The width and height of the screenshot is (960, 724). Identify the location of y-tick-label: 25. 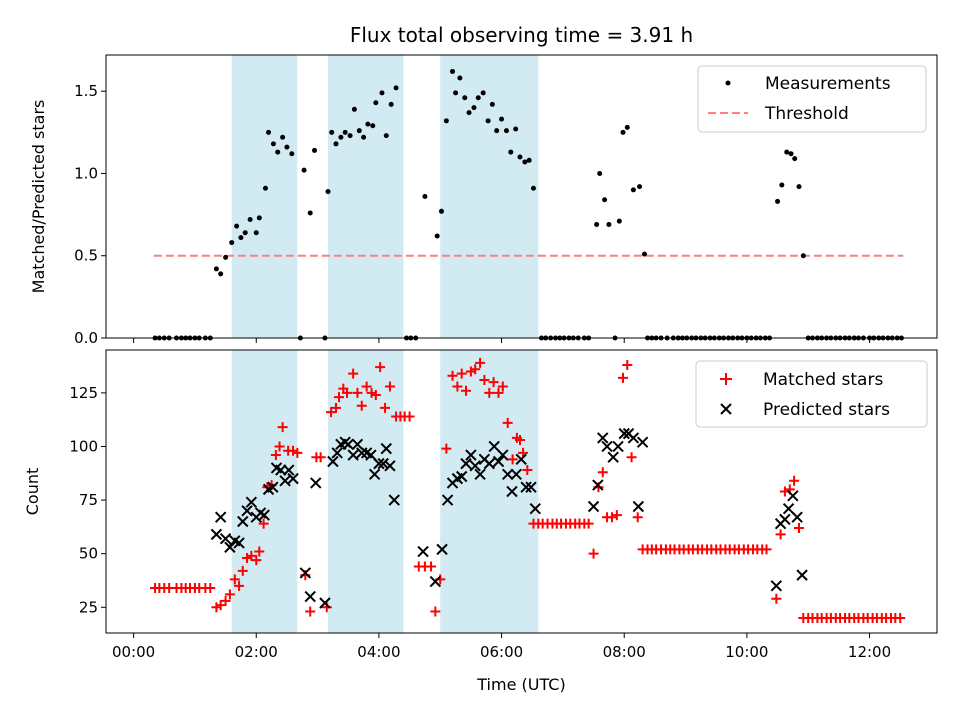
(88, 607).